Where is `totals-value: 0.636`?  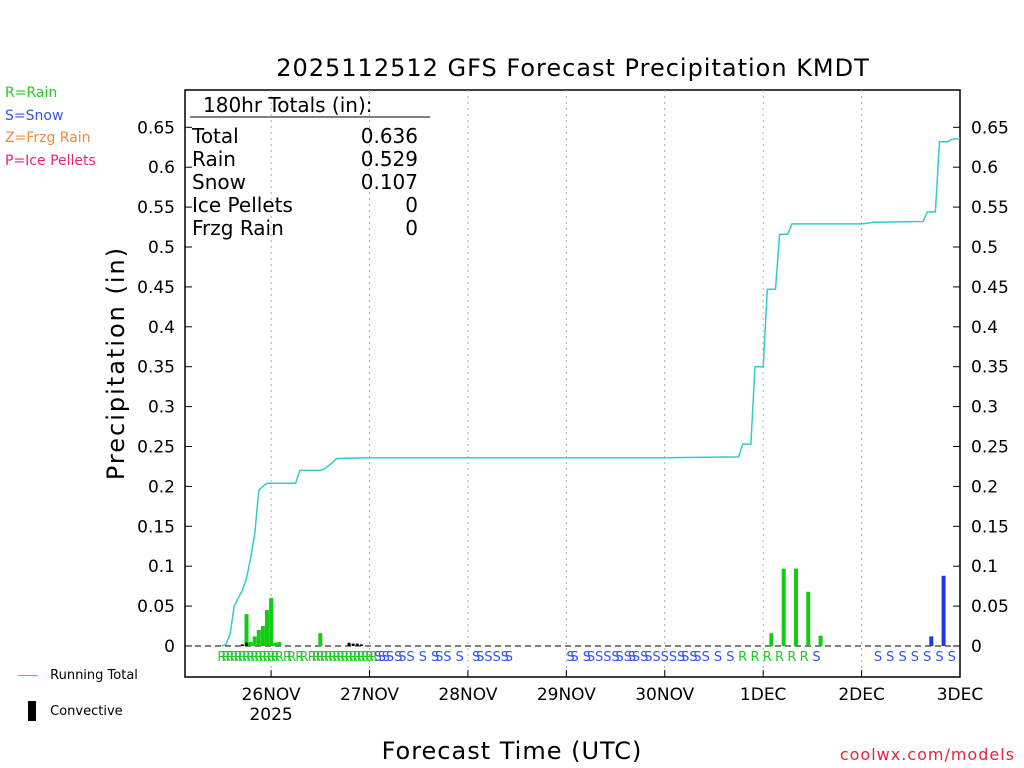
totals-value: 0.636 is located at coordinates (389, 136).